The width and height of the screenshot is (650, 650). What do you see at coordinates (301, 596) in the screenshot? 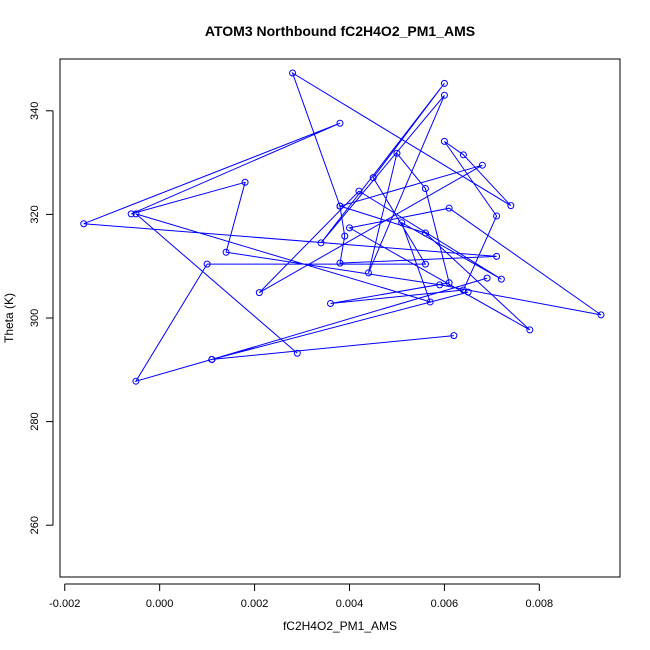
I see `x-axis: -0.002 0.000 0.002 0.004 0.006 0.008` at bounding box center [301, 596].